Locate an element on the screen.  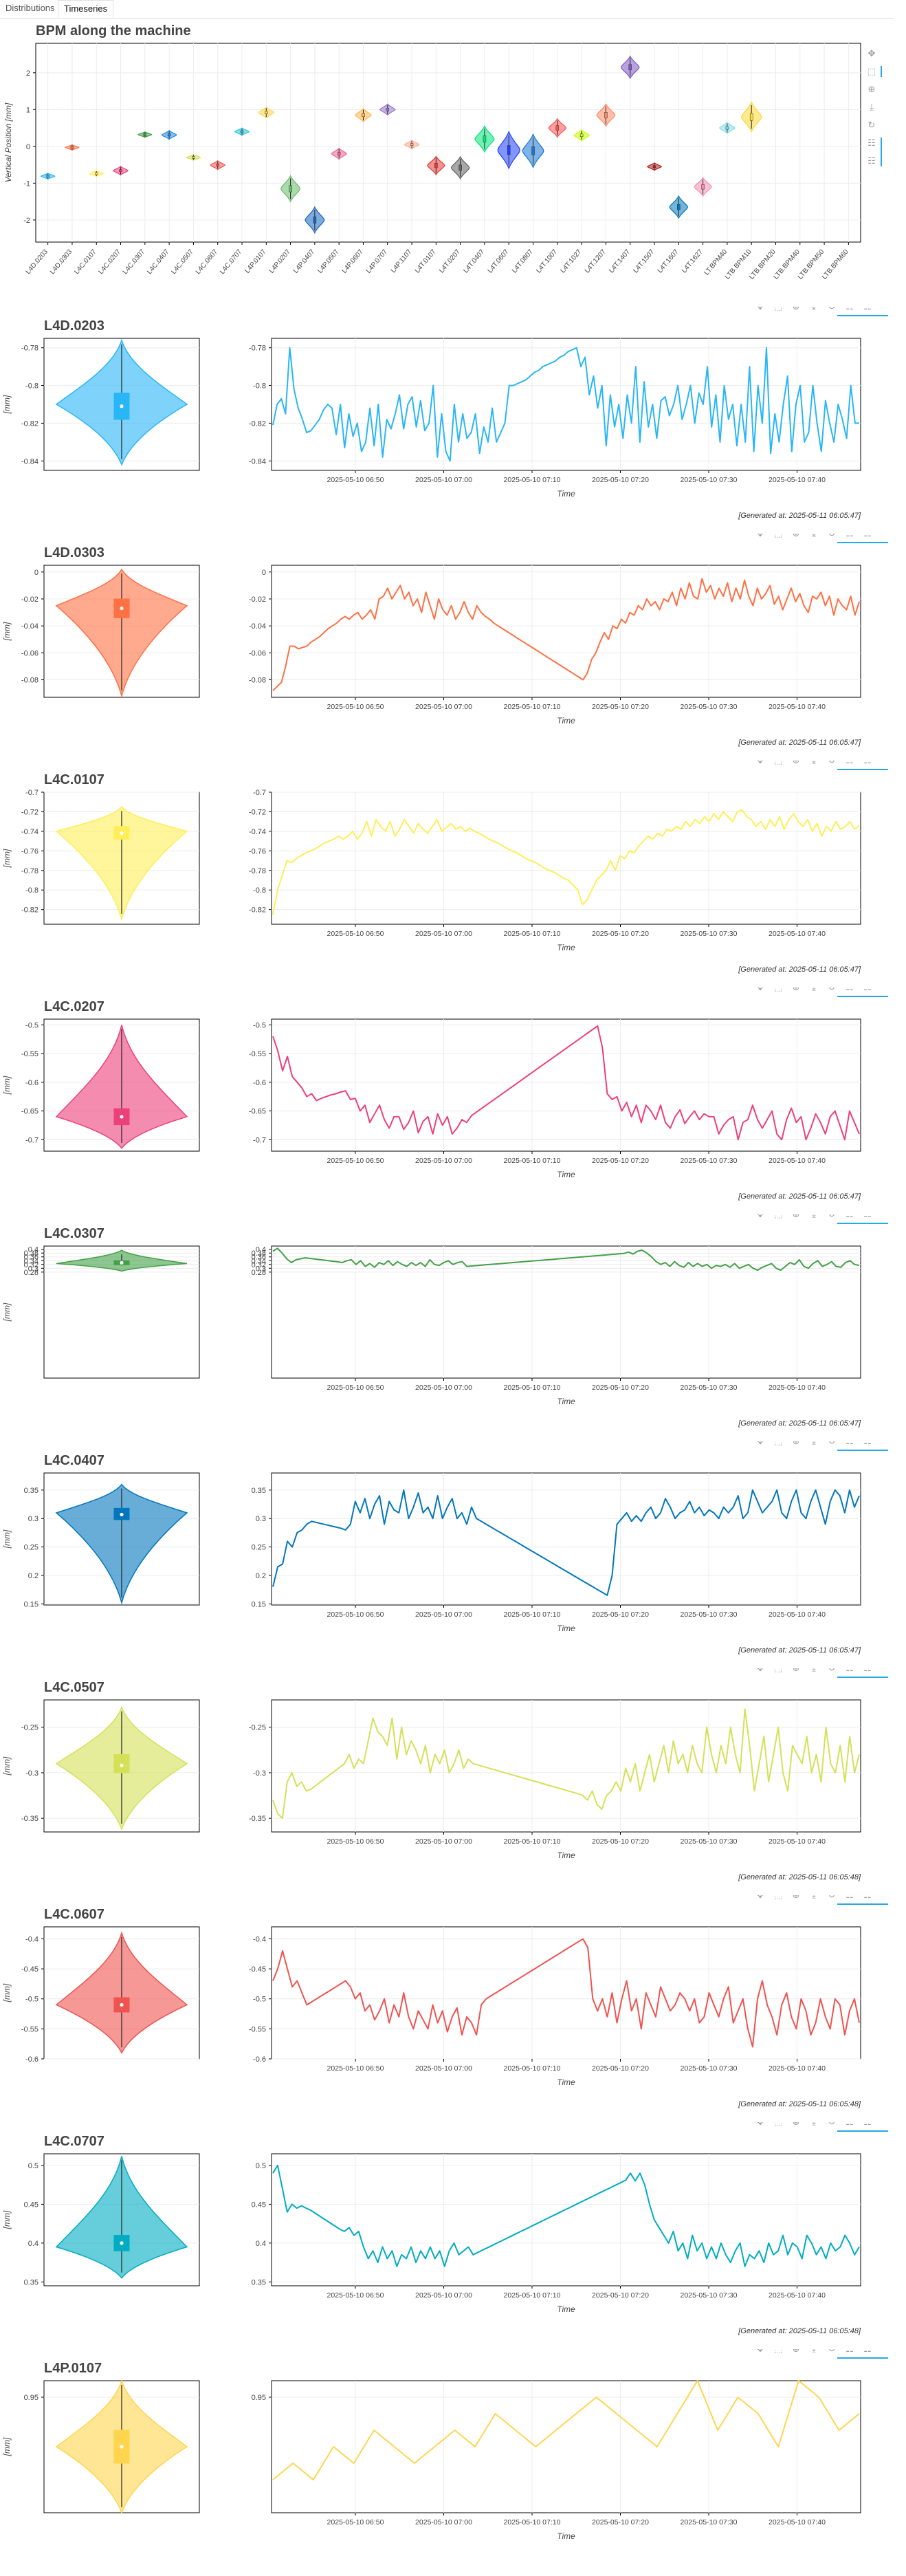
tab-timeseries: Timeseries is located at coordinates (86, 9).